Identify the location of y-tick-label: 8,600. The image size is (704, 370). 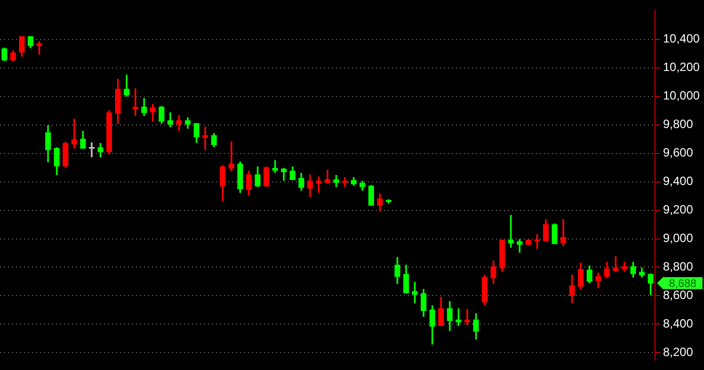
(678, 295).